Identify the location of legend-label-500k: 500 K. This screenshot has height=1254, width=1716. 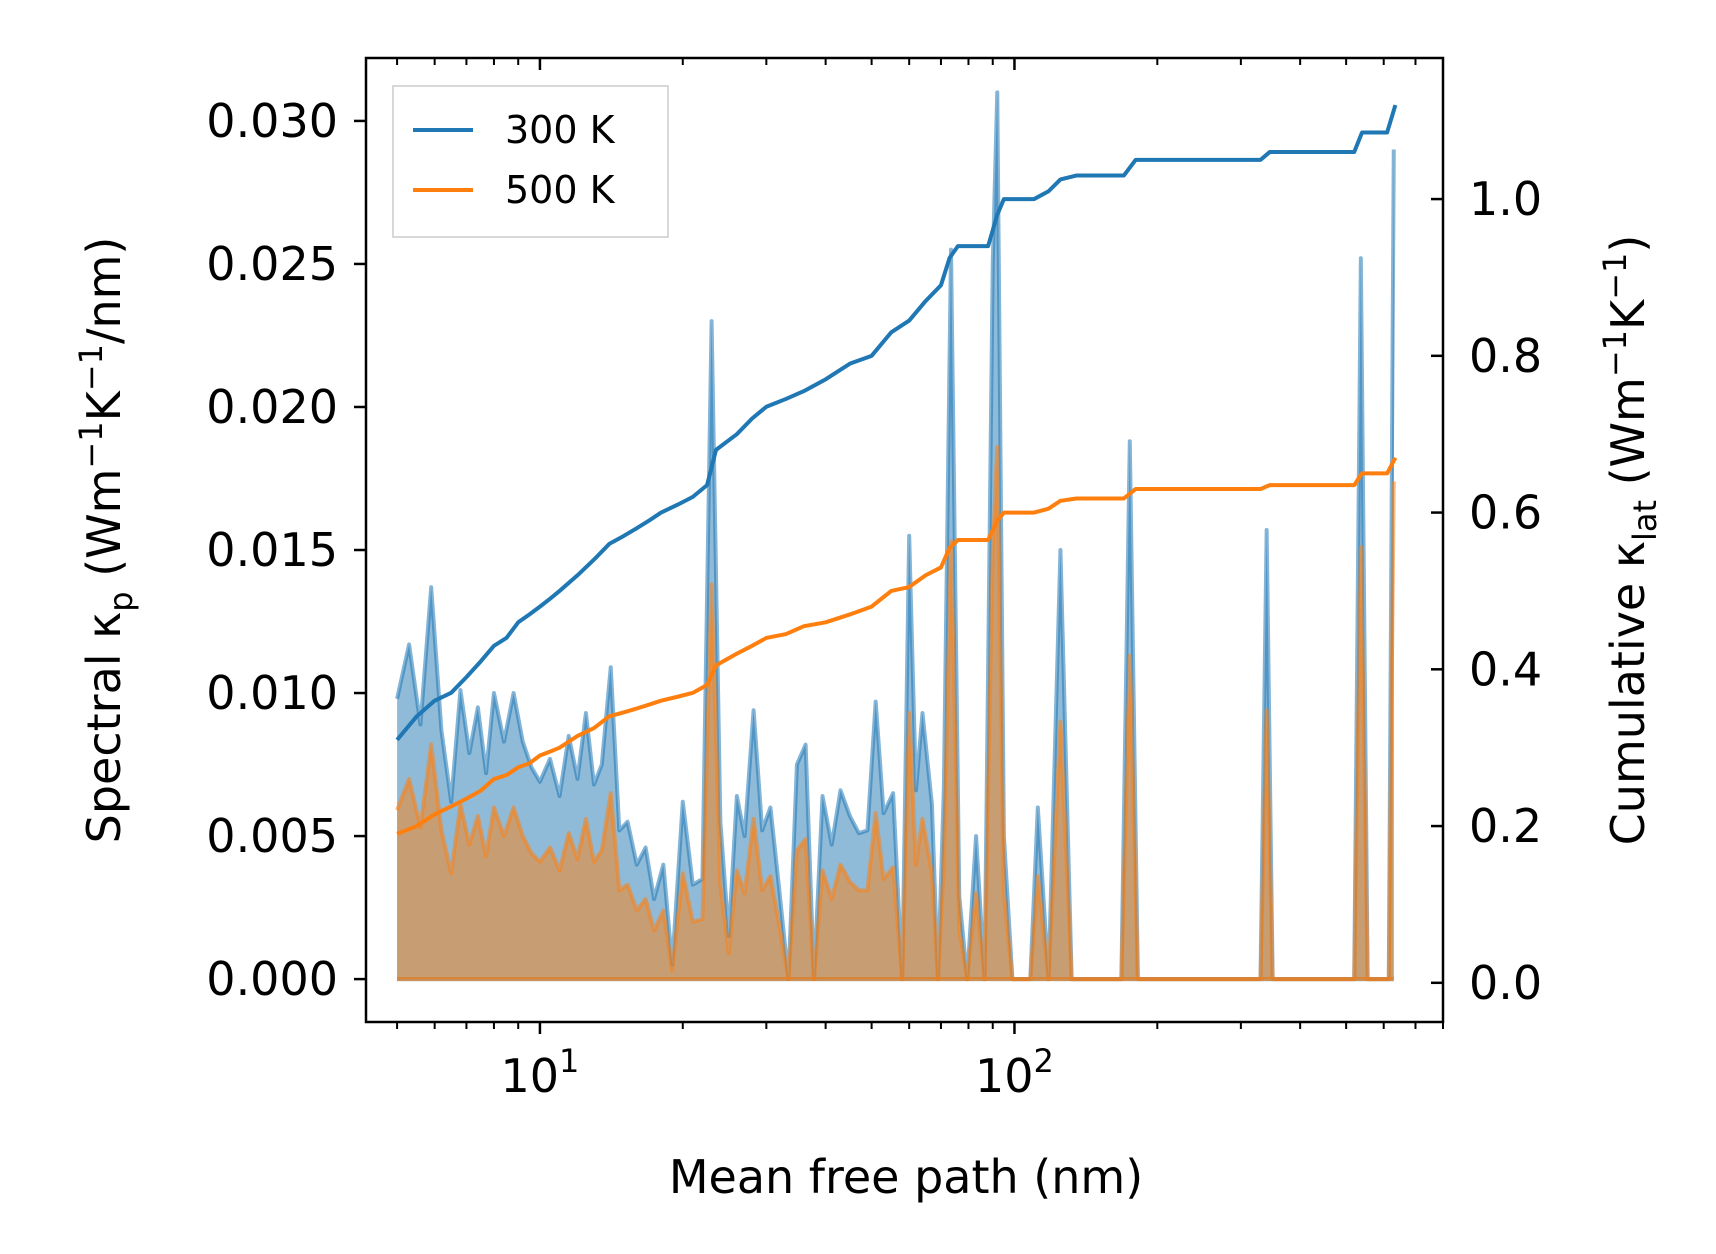
(560, 190).